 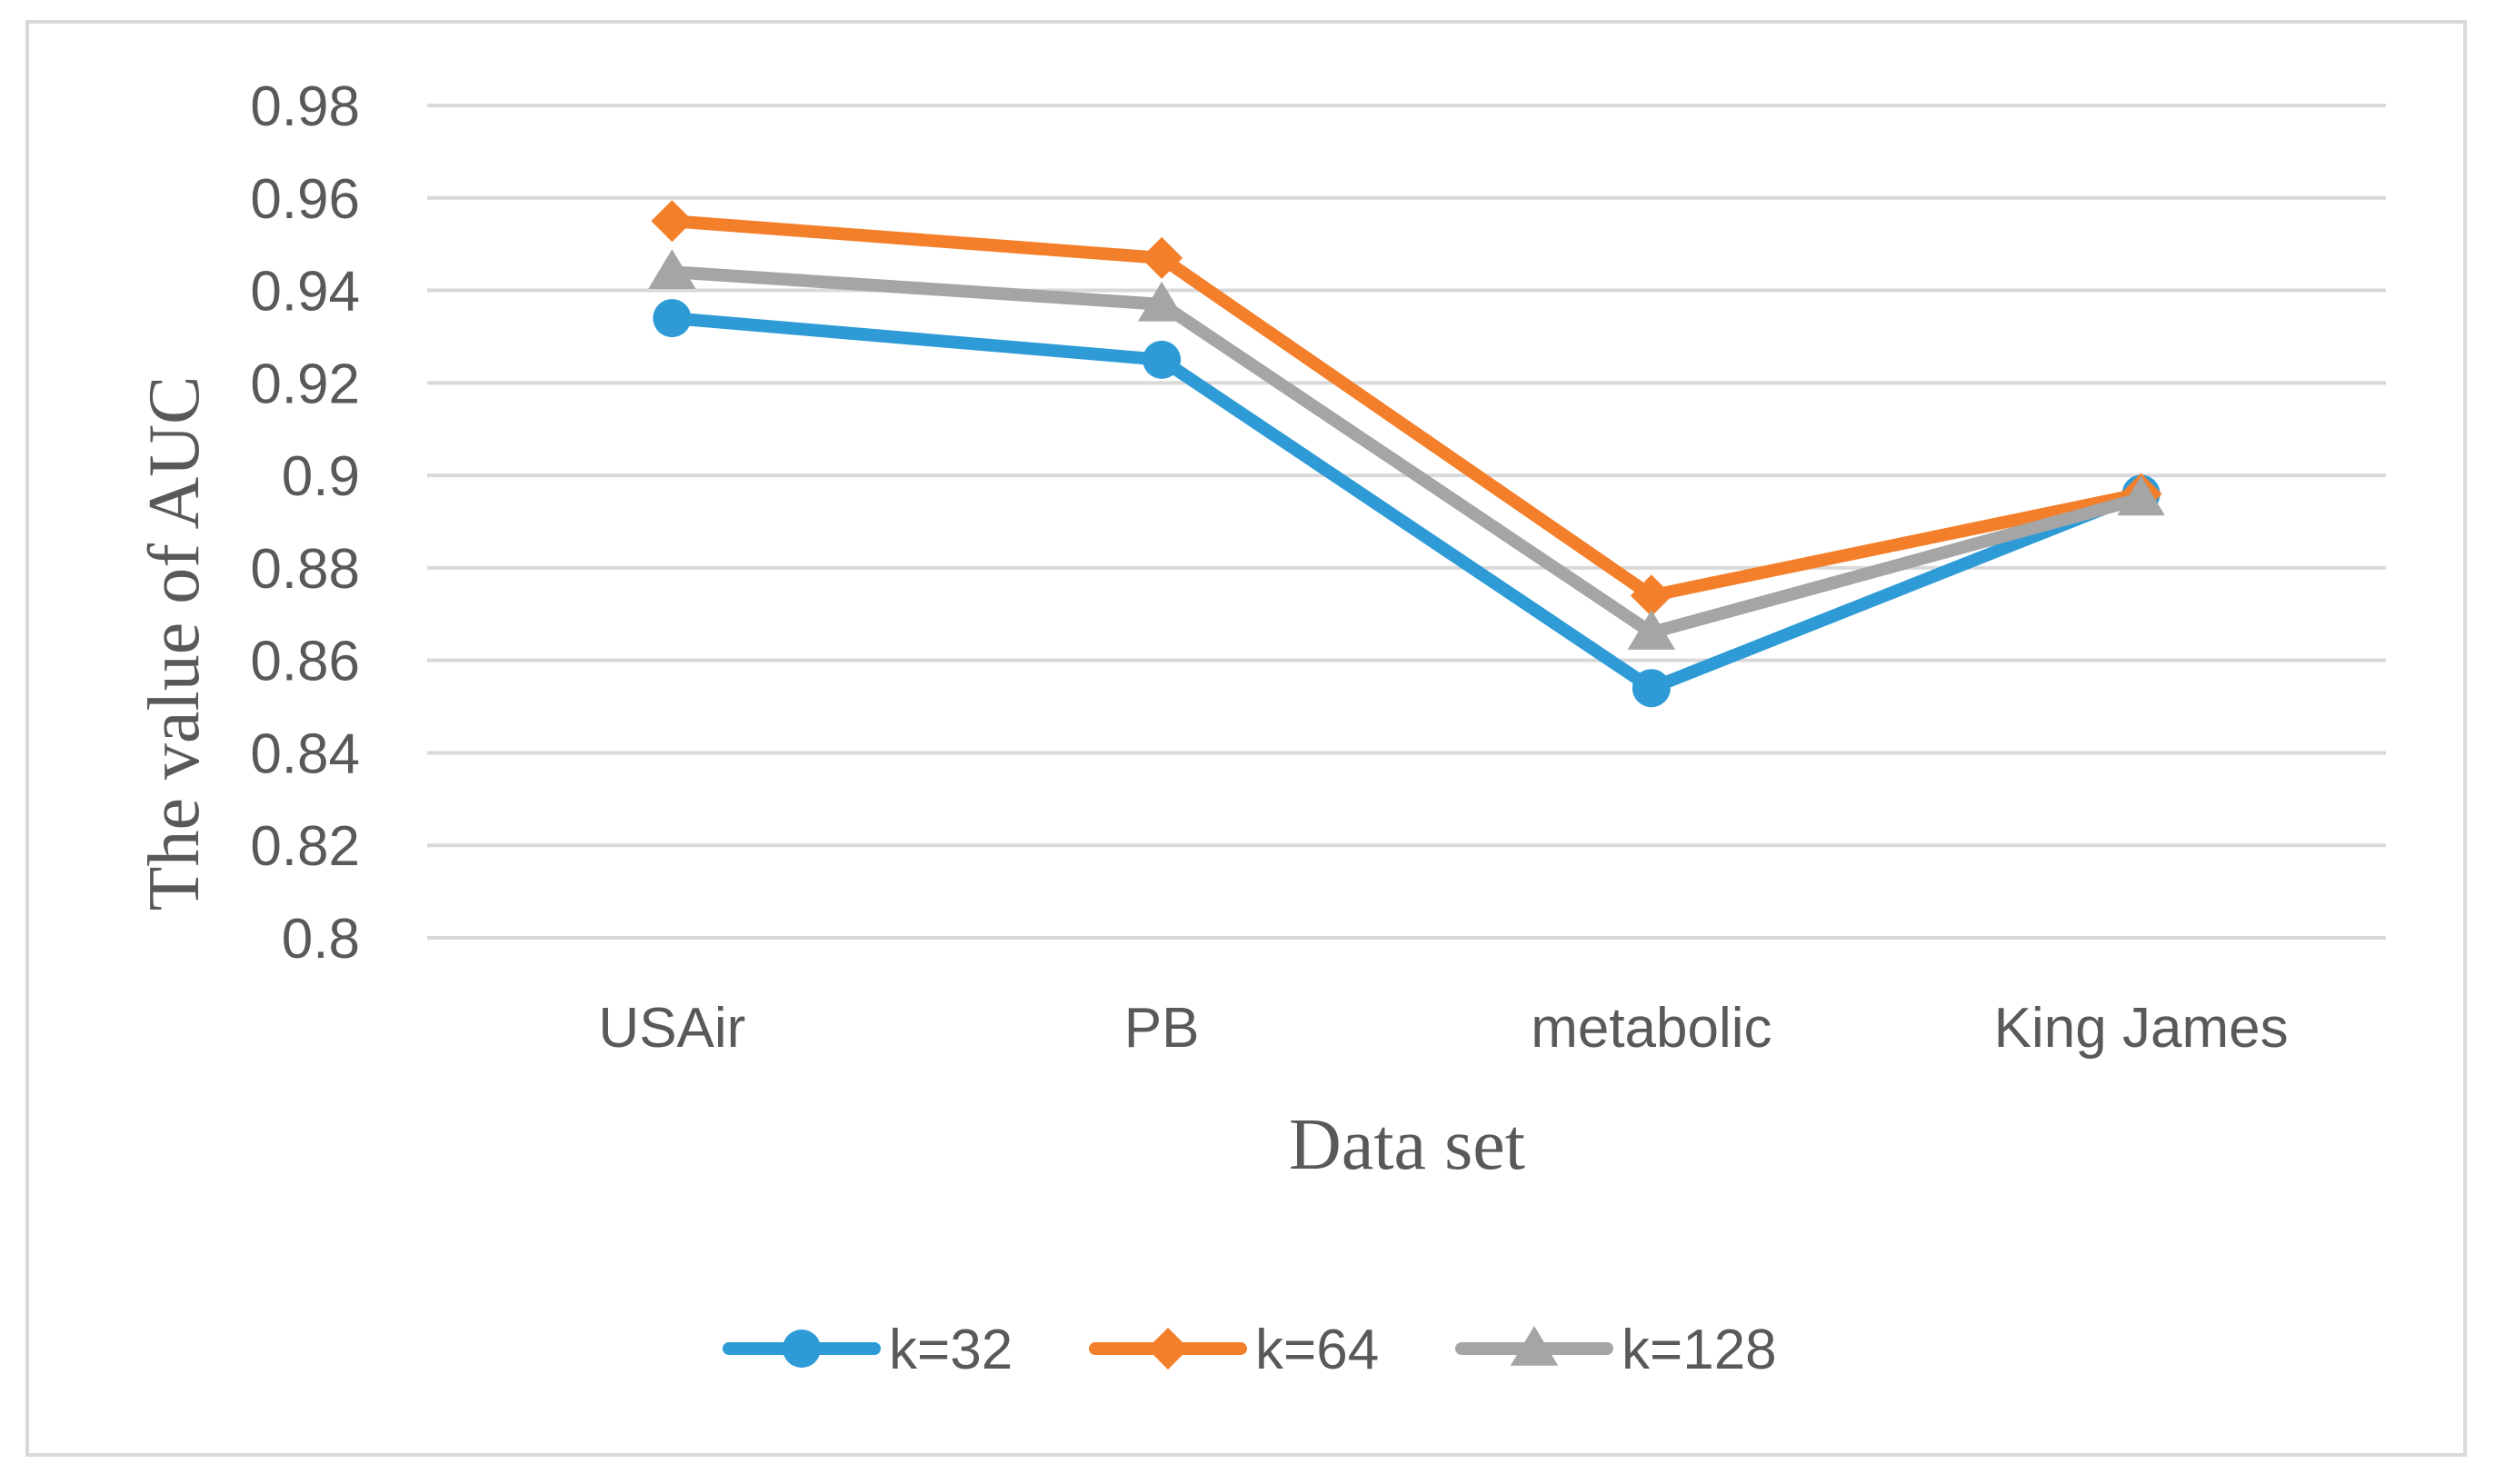 I want to click on y-axis-ticks: 0.8 0.82 0.84 0.86 0.88 0.9 0.92 0.94 0.96 0.98, so click(x=305, y=523).